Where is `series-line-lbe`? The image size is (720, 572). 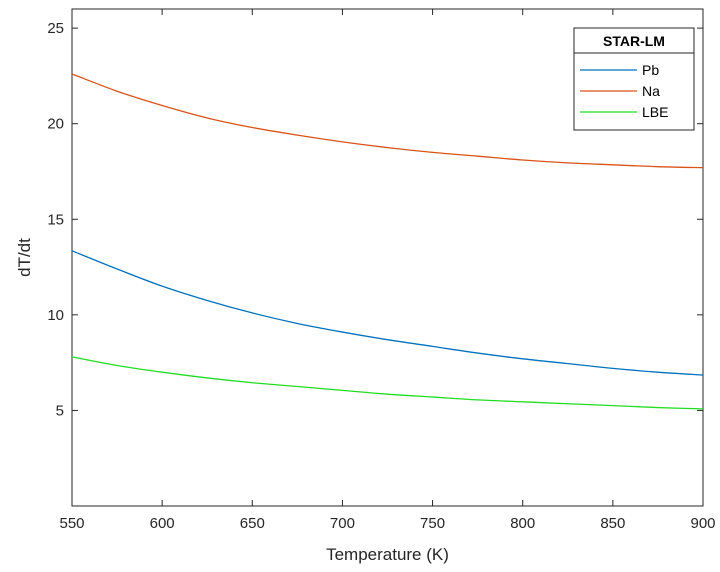
series-line-lbe is located at coordinates (387, 383).